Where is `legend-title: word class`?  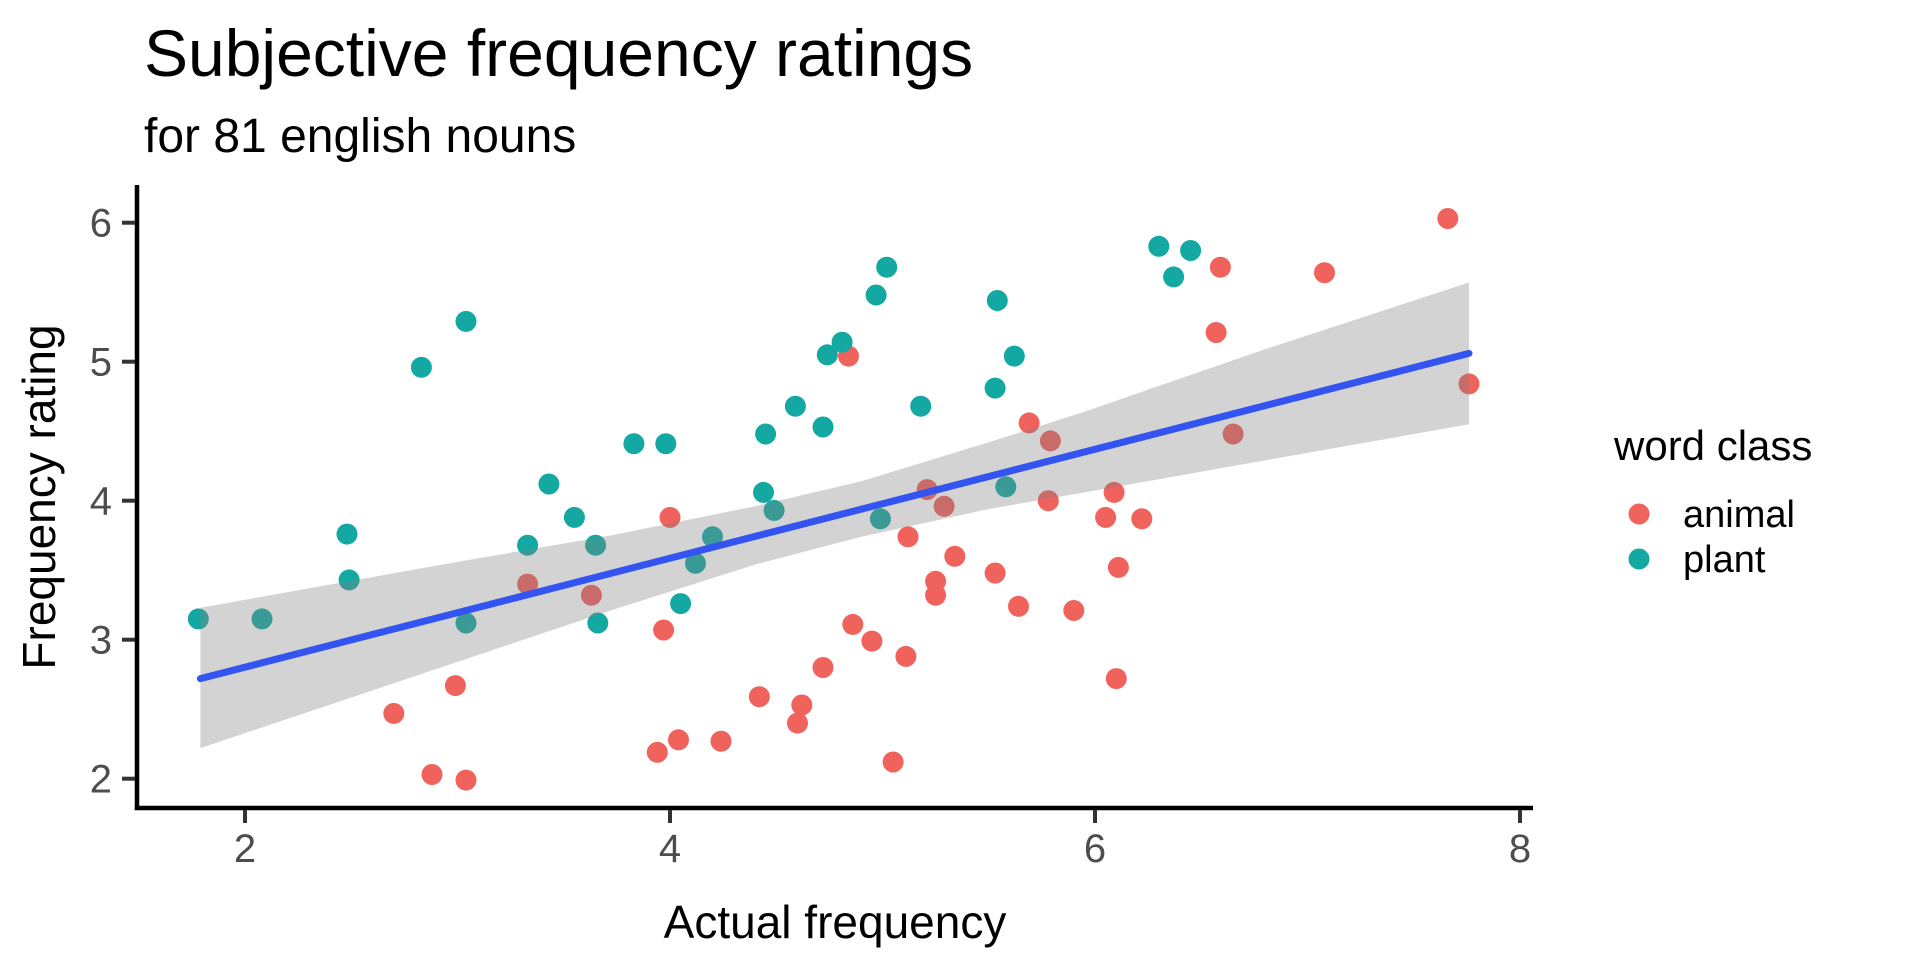
legend-title: word class is located at coordinates (1712, 445).